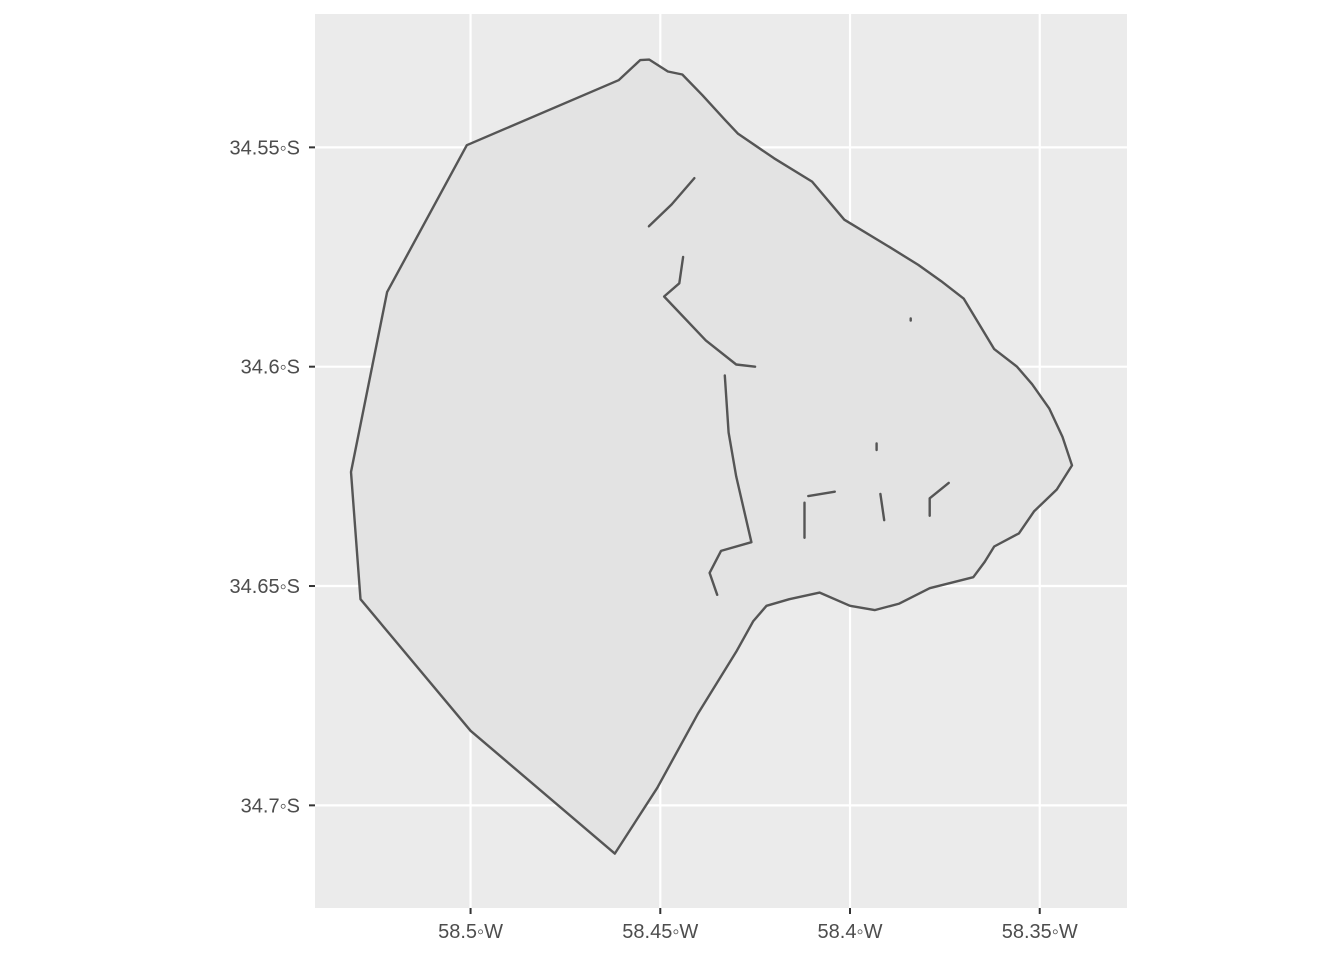 The image size is (1344, 960). What do you see at coordinates (270, 368) in the screenshot?
I see `y-tick-label-1: 34.6◦S` at bounding box center [270, 368].